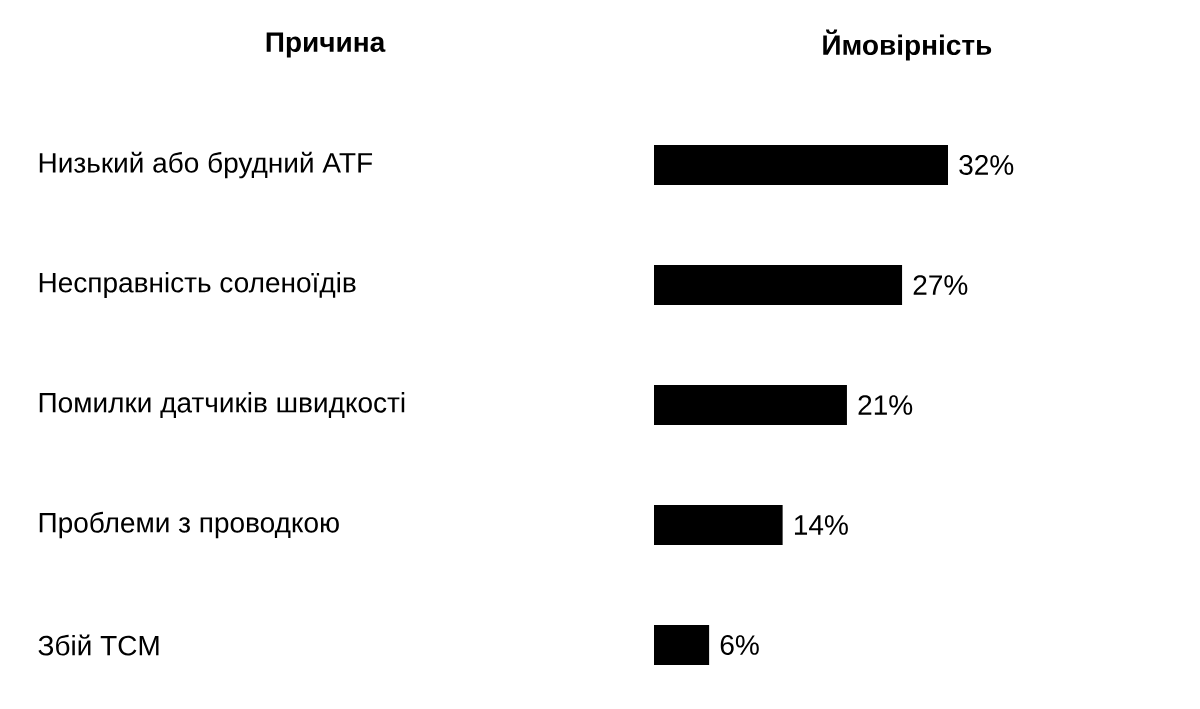 Image resolution: width=1200 pixels, height=709 pixels. What do you see at coordinates (222, 405) in the screenshot?
I see `y-tick-label: Помилки датчиків швидкості` at bounding box center [222, 405].